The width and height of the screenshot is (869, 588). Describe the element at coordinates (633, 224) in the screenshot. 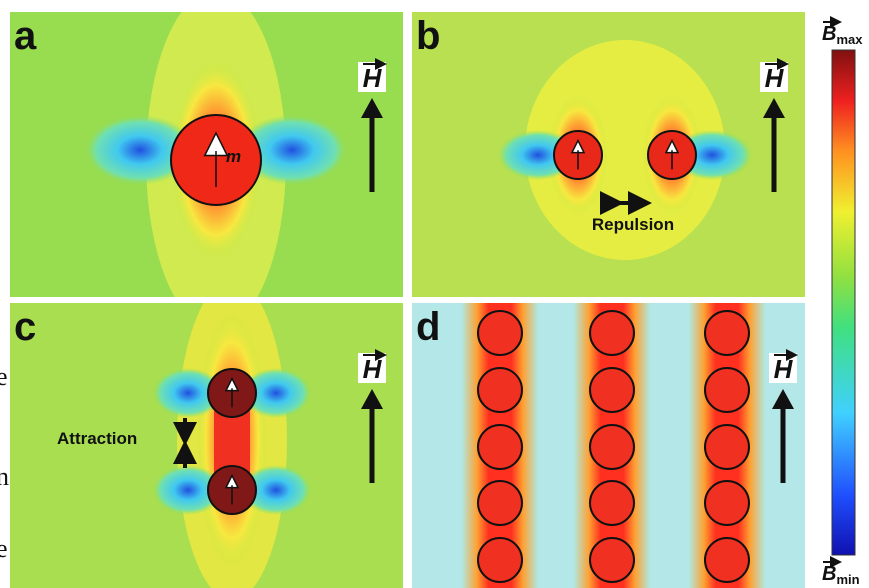

I see `note: Repulsion` at that location.